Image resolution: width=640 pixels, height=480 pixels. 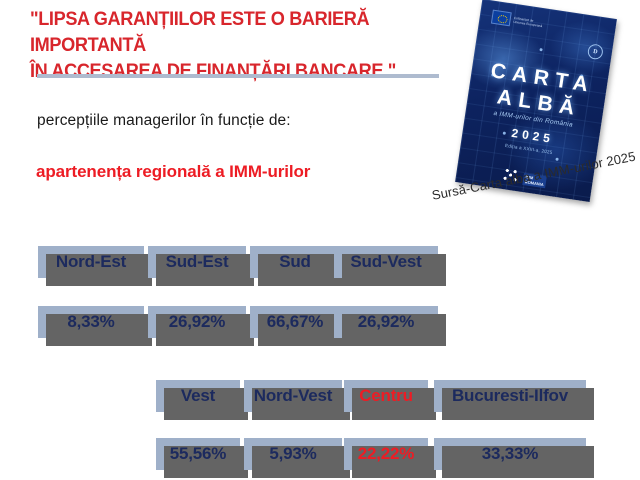 What do you see at coordinates (95, 266) in the screenshot?
I see `category-label-nord-est: Nord-Est` at bounding box center [95, 266].